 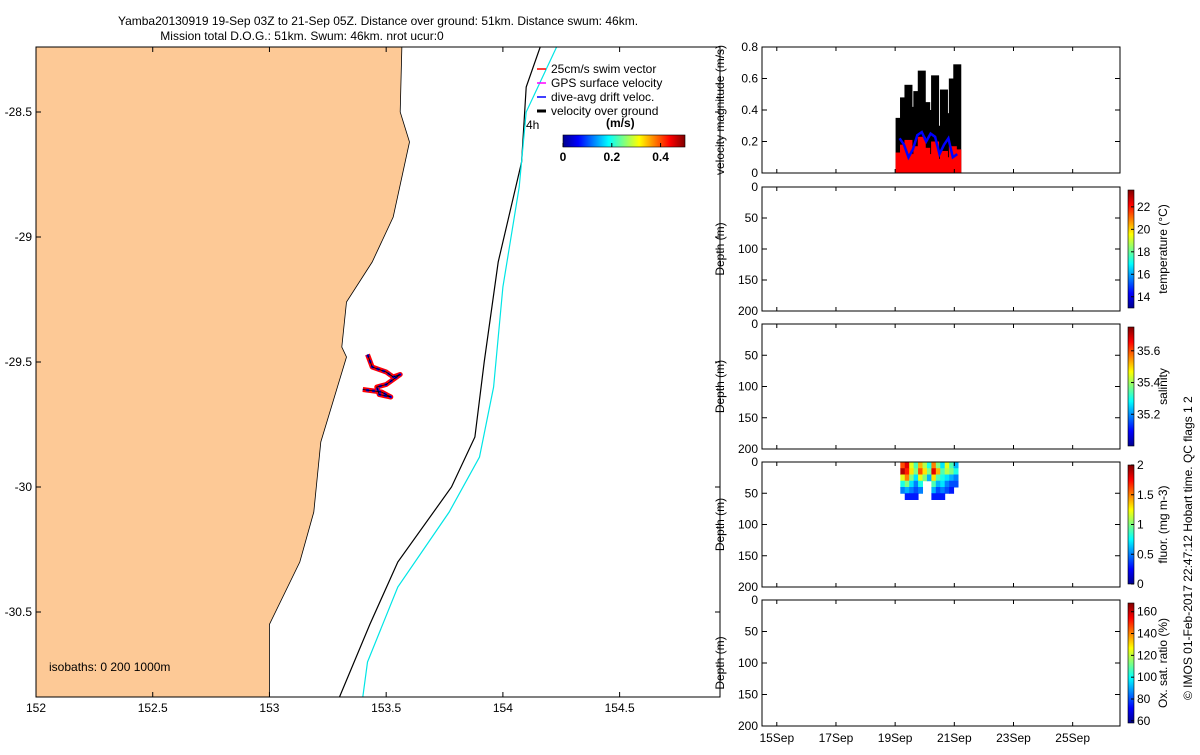 What do you see at coordinates (153, 708) in the screenshot?
I see `map-x-tick-label: 152.5` at bounding box center [153, 708].